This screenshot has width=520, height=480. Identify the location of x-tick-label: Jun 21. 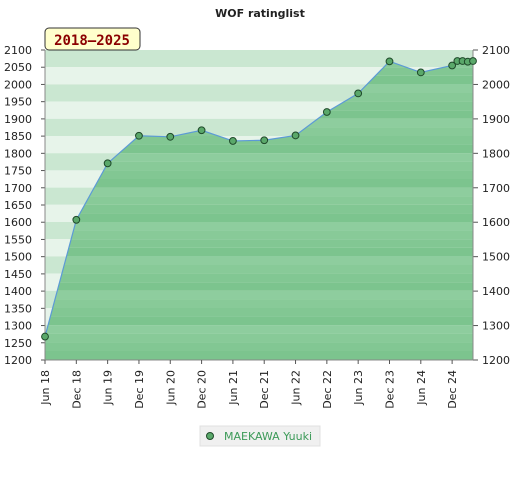
(233, 388).